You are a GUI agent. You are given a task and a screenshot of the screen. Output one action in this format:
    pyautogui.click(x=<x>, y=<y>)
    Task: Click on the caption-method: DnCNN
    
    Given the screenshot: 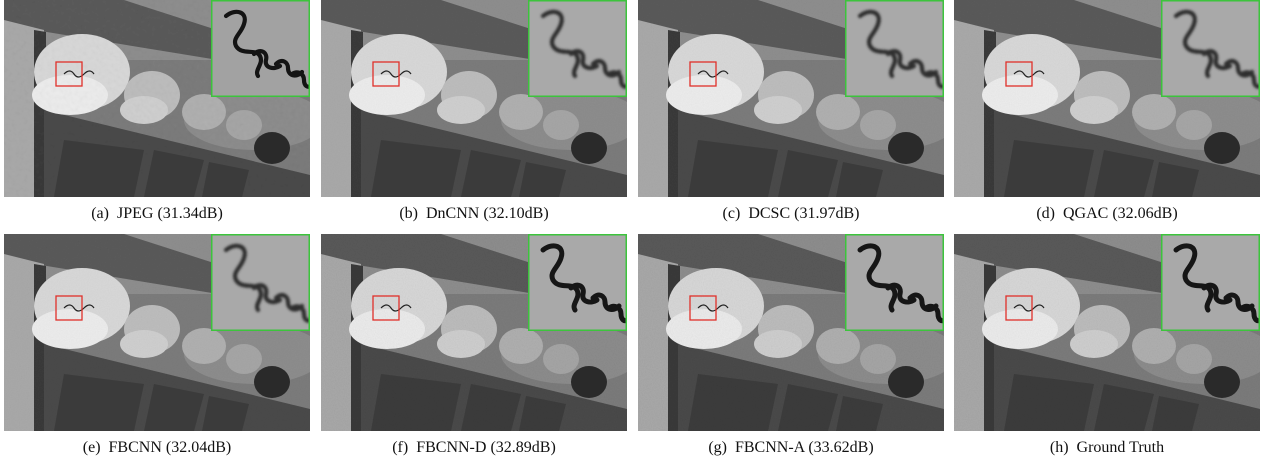 What is the action you would take?
    pyautogui.click(x=452, y=213)
    